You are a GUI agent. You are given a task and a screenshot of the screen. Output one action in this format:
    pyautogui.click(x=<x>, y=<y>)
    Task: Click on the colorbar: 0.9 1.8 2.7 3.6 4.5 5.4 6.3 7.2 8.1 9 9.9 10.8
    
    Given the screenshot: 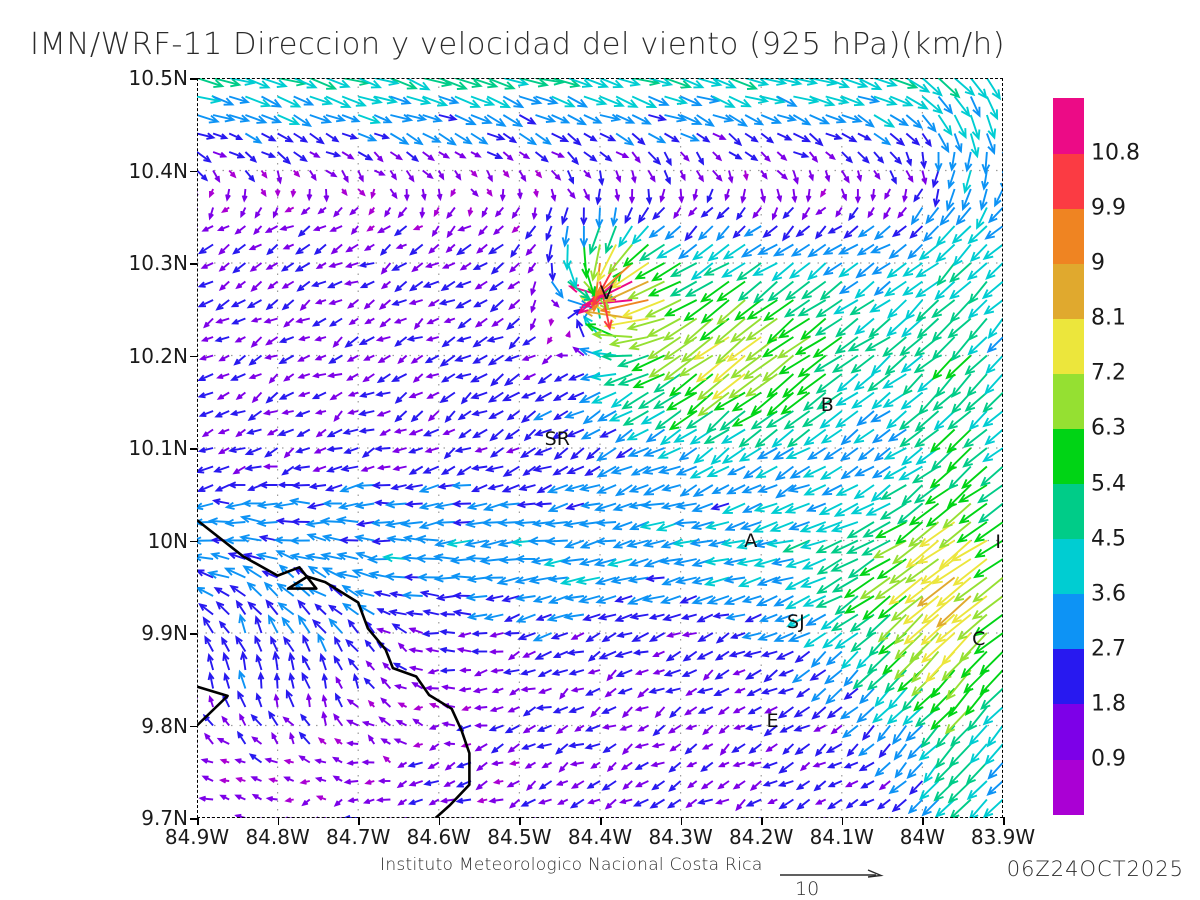 What is the action you would take?
    pyautogui.click(x=1096, y=456)
    